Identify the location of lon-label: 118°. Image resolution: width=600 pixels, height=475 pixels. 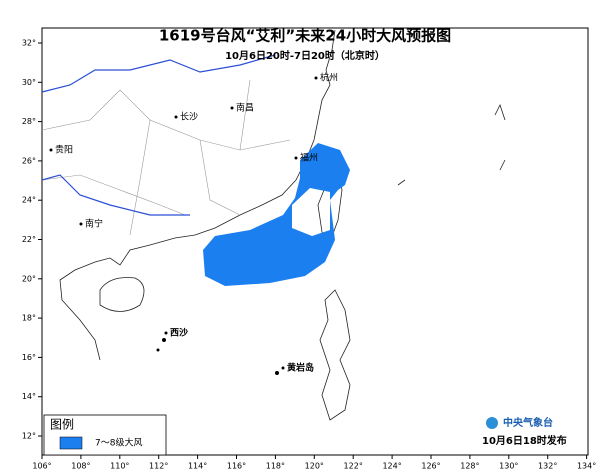
(275, 466).